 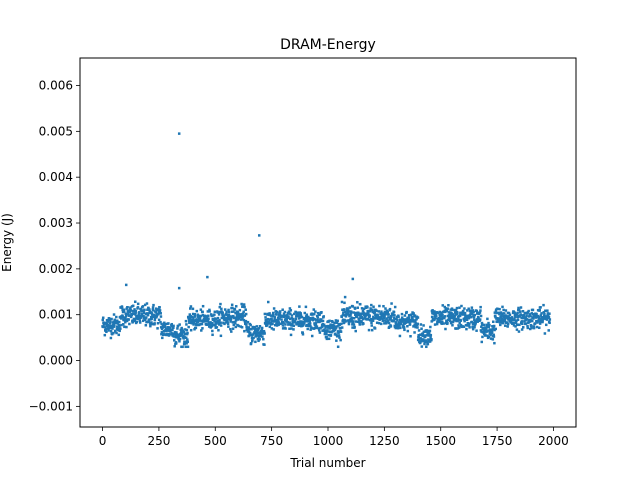 What do you see at coordinates (56, 361) in the screenshot?
I see `y-tick-label: 0.000` at bounding box center [56, 361].